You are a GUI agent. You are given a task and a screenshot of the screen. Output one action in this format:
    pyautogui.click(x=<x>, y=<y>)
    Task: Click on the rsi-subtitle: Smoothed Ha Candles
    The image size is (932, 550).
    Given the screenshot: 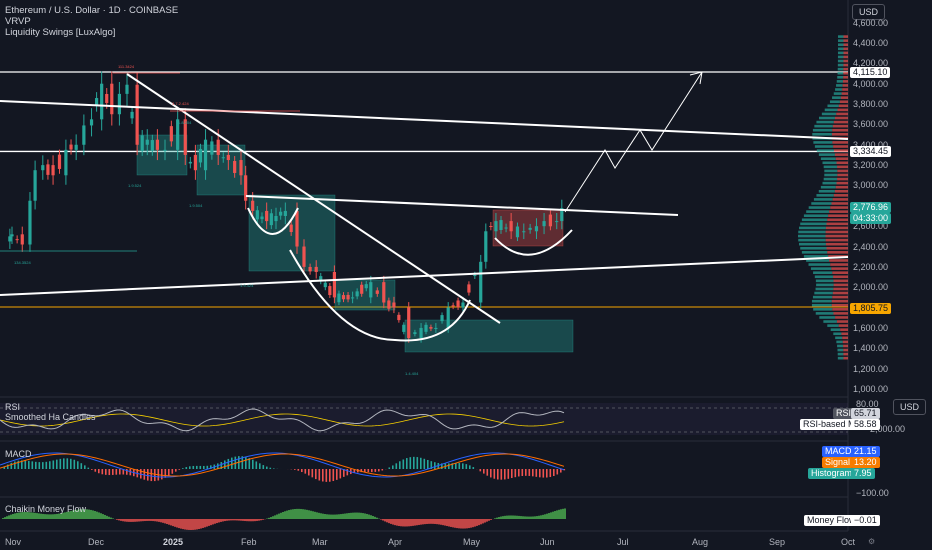 What is the action you would take?
    pyautogui.click(x=50, y=417)
    